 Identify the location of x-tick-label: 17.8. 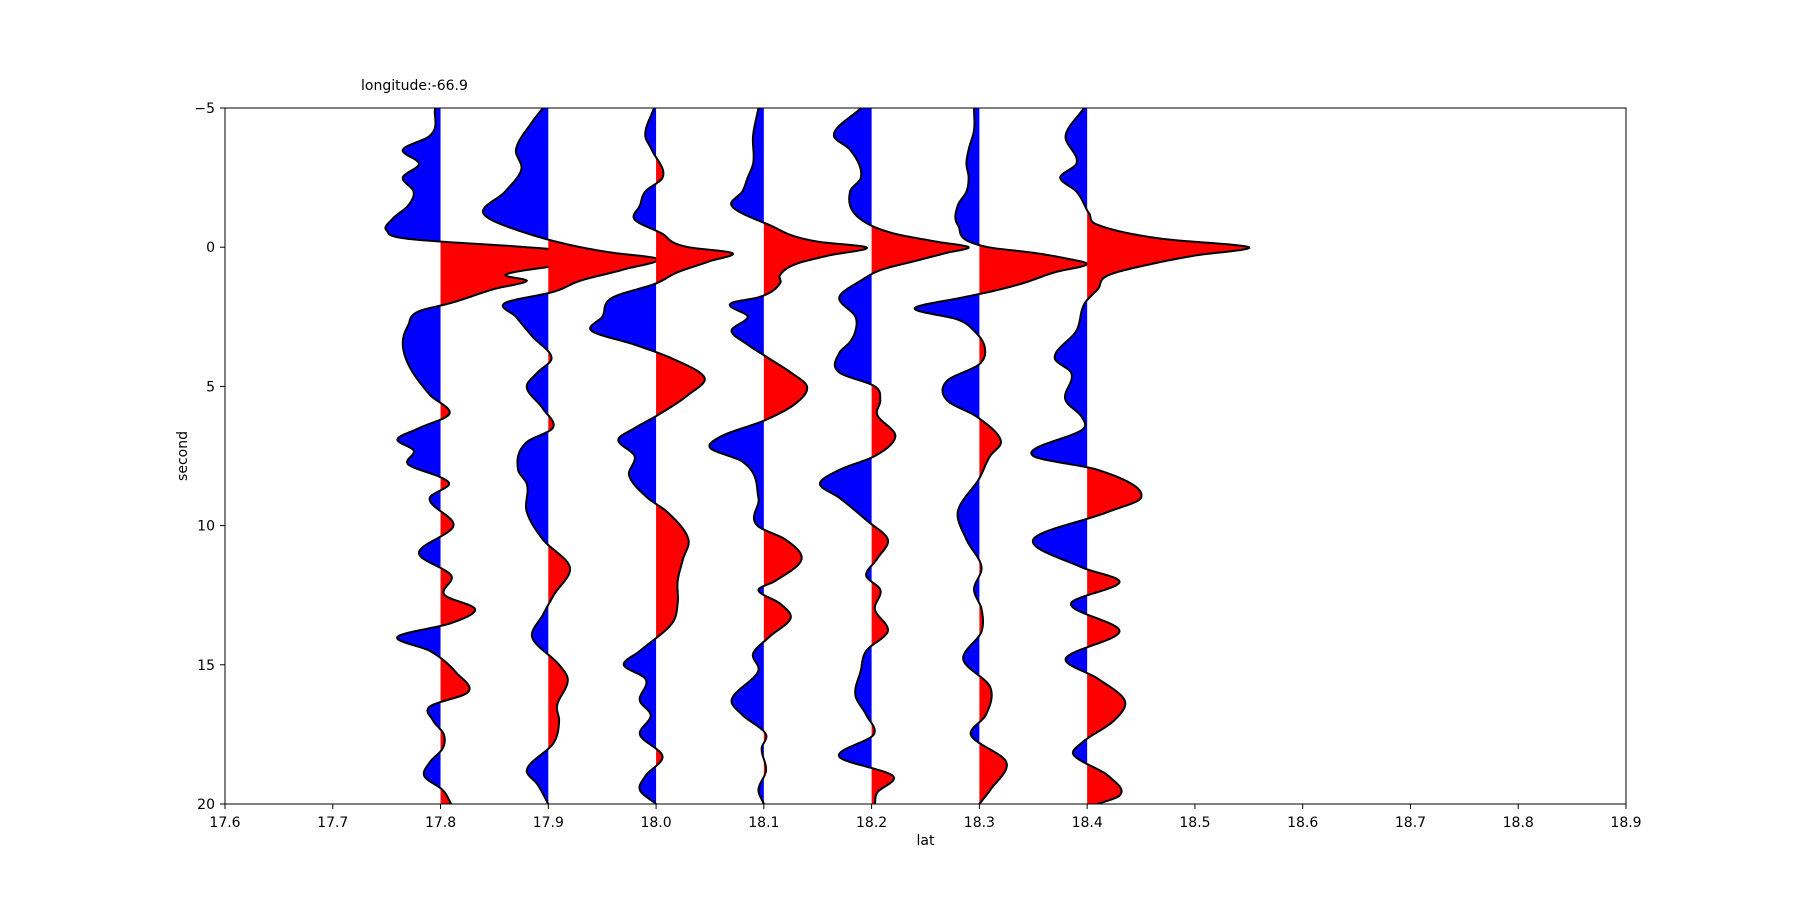
(440, 823).